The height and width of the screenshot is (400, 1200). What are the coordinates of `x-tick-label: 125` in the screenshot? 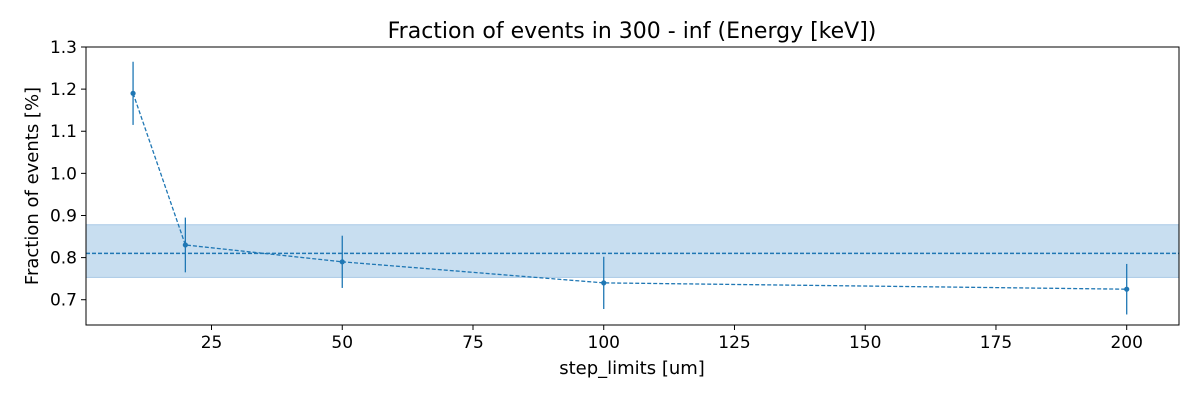 It's located at (734, 343).